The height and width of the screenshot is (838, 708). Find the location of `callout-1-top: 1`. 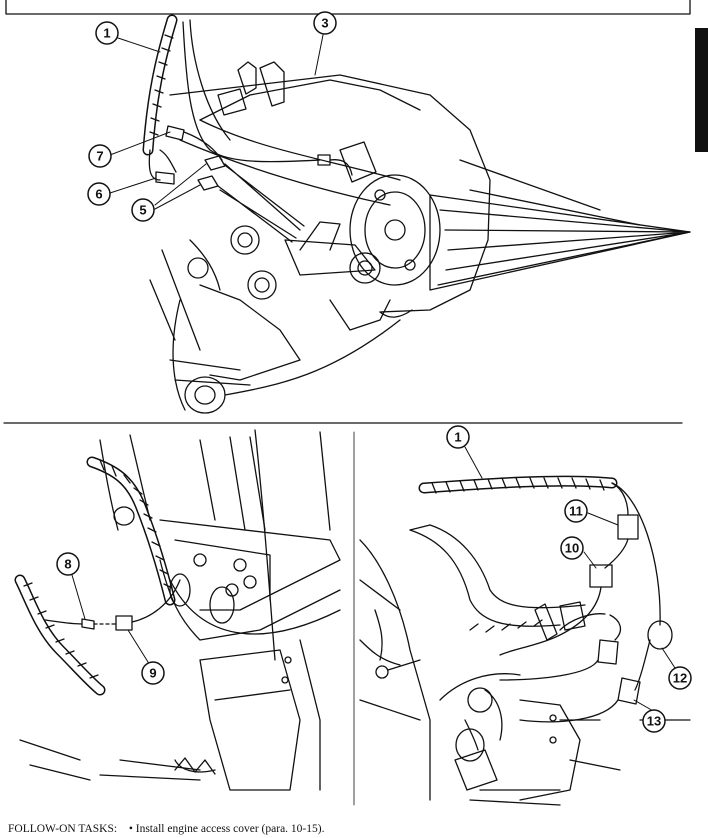

callout-1-top: 1 is located at coordinates (107, 33).